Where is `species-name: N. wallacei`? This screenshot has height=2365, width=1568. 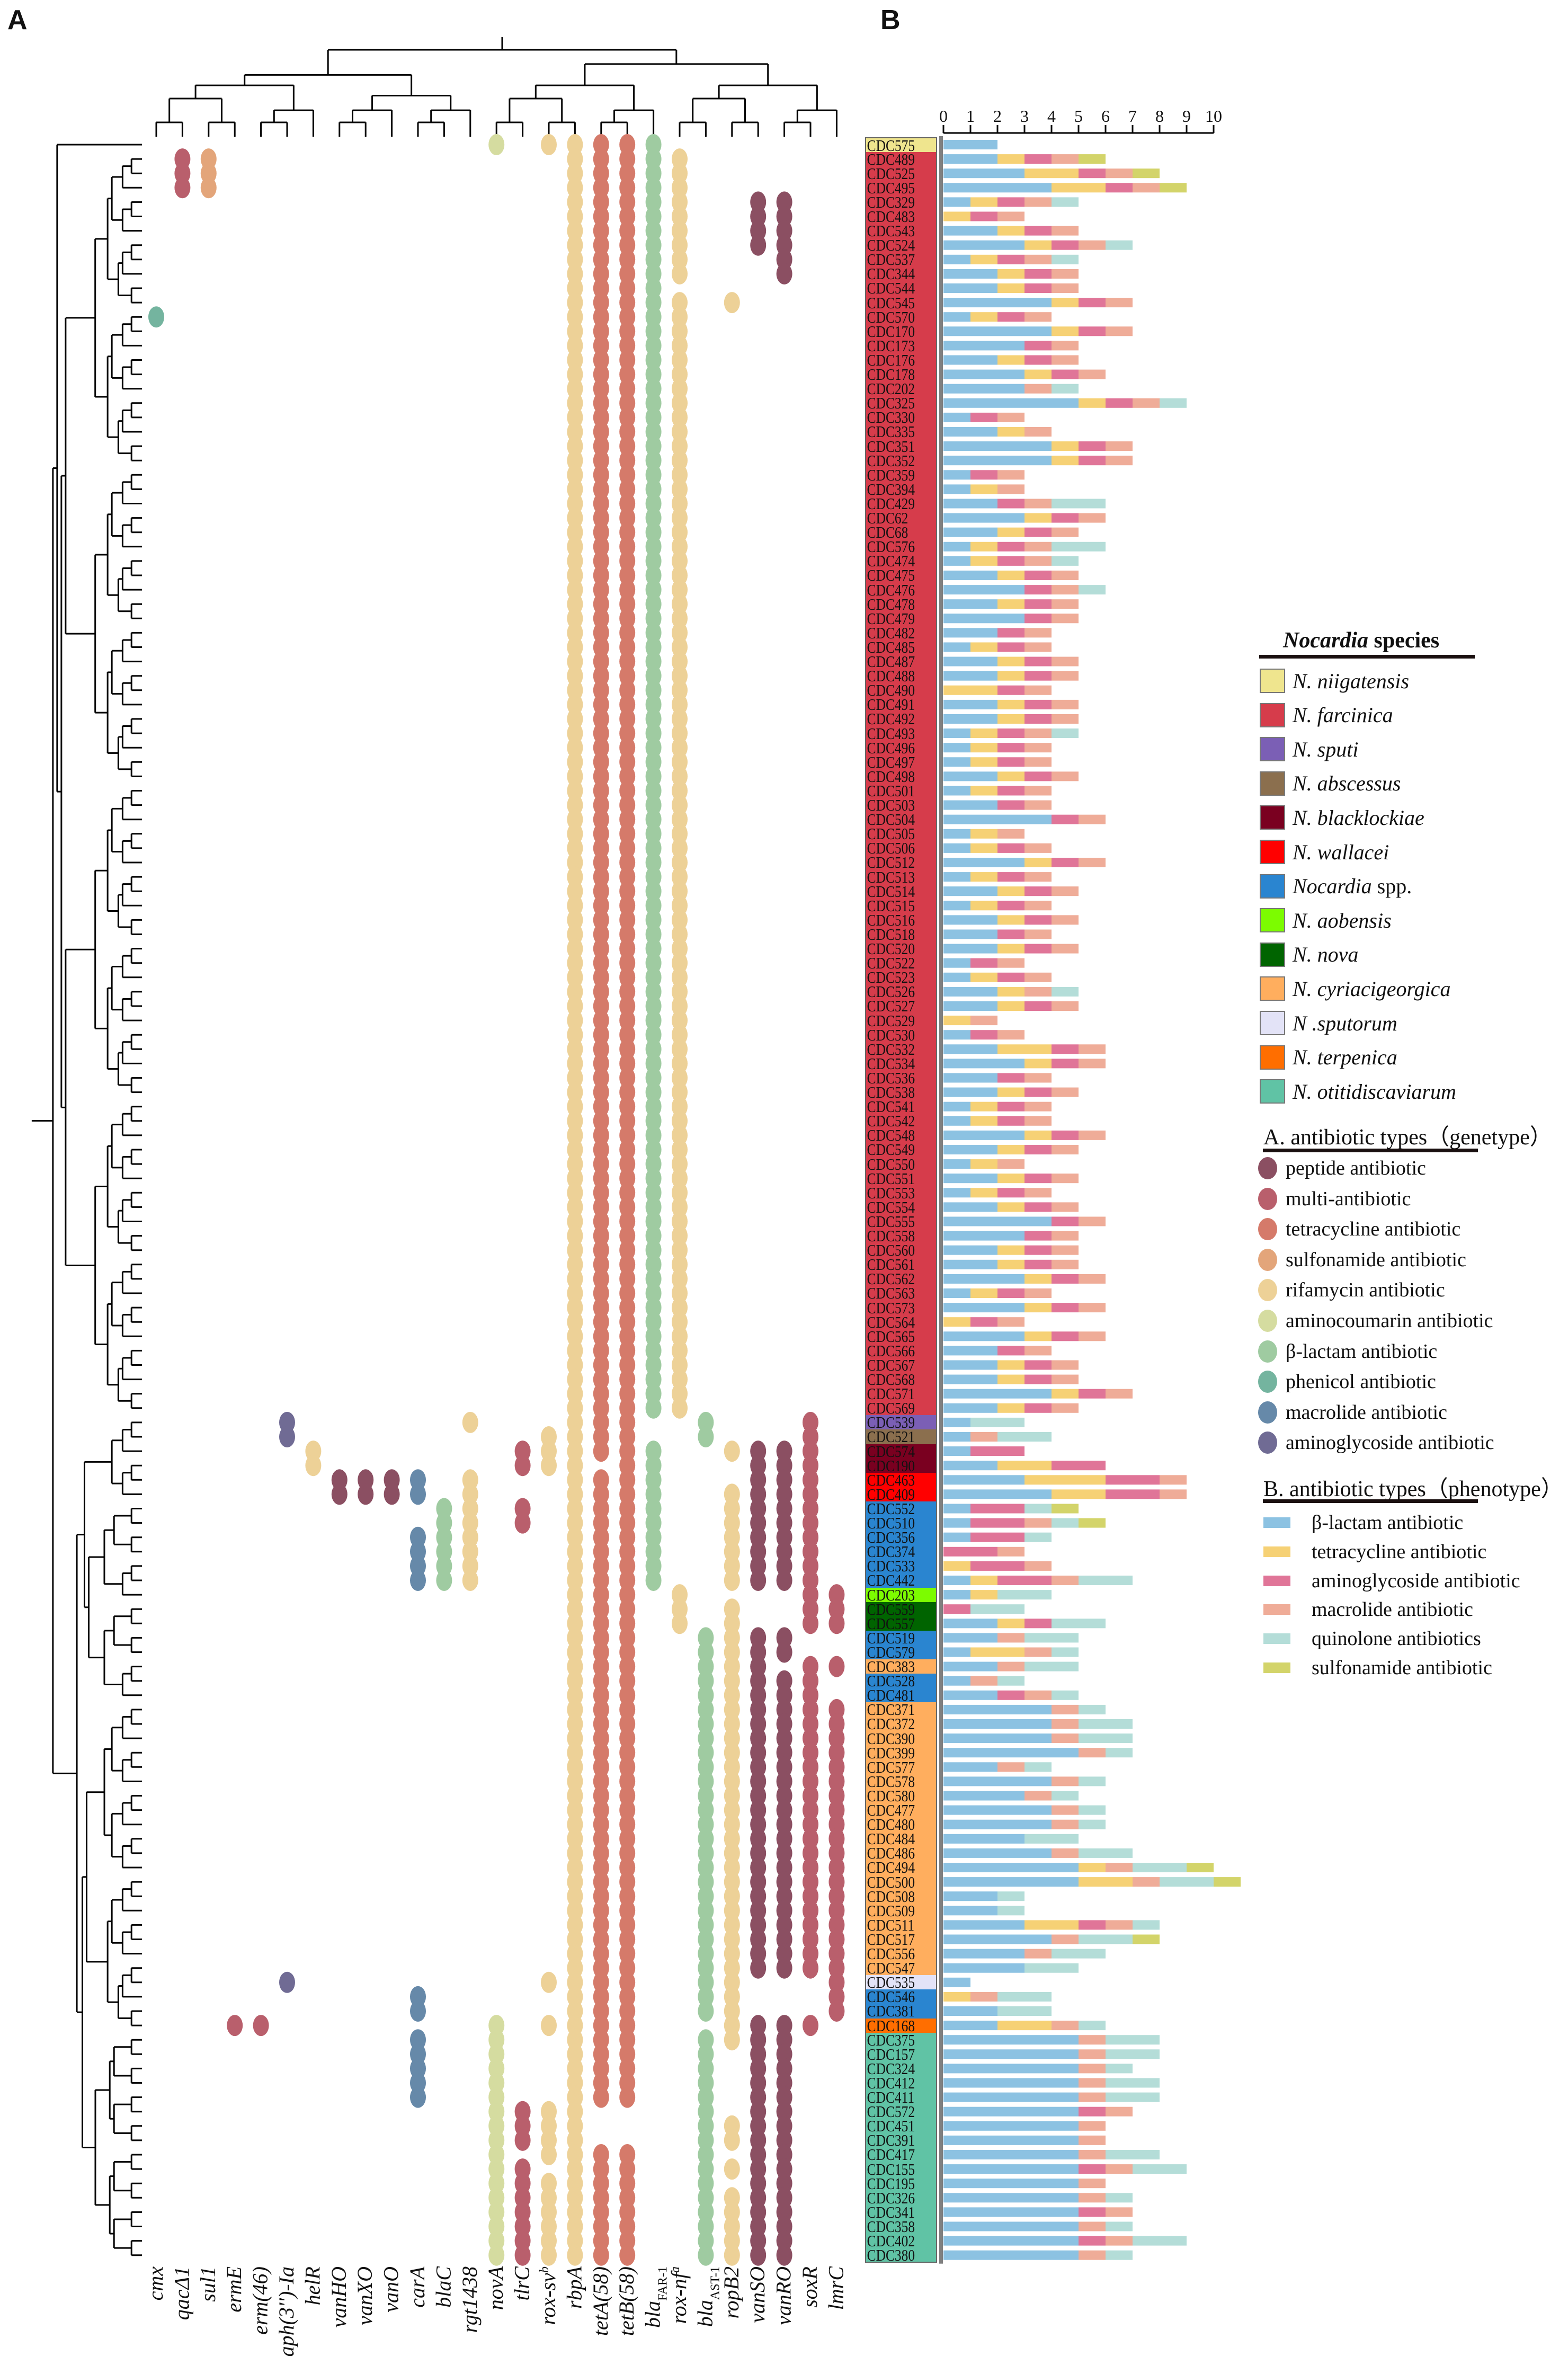 species-name: N. wallacei is located at coordinates (1341, 852).